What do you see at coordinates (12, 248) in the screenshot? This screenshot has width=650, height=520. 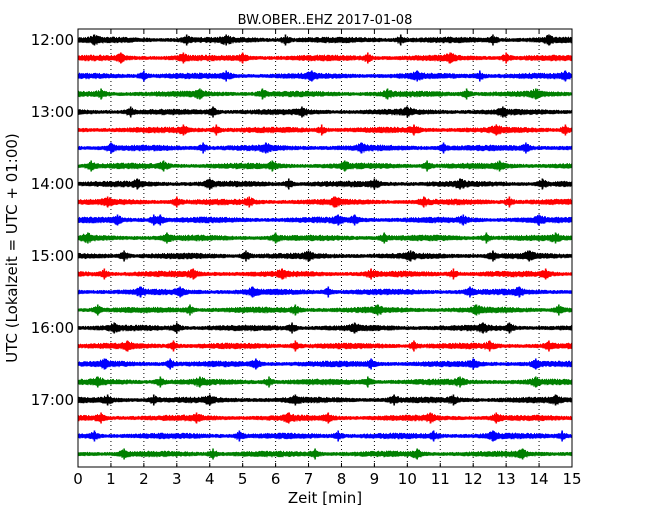 I see `y-axis-label: UTC (Lokalzeit = UTC + 01:00)` at bounding box center [12, 248].